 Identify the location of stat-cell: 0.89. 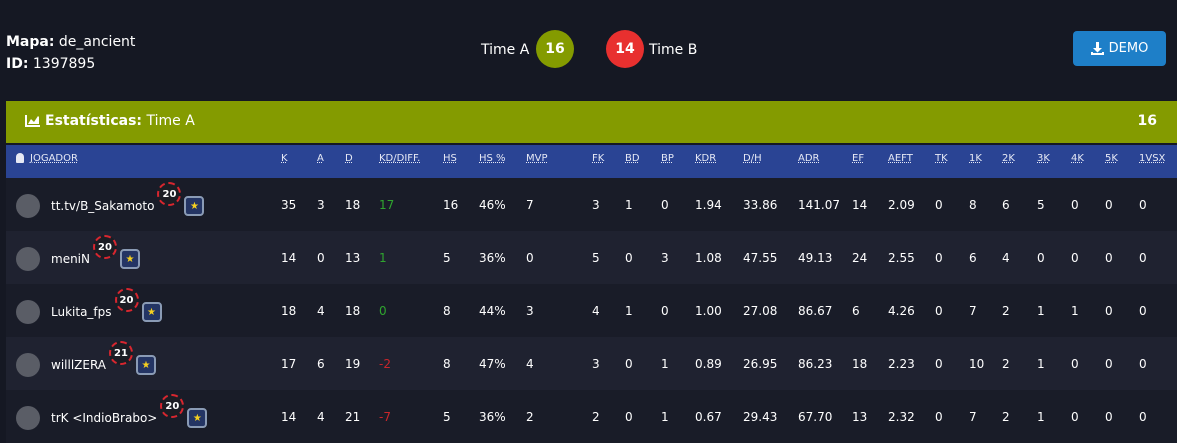
(708, 364).